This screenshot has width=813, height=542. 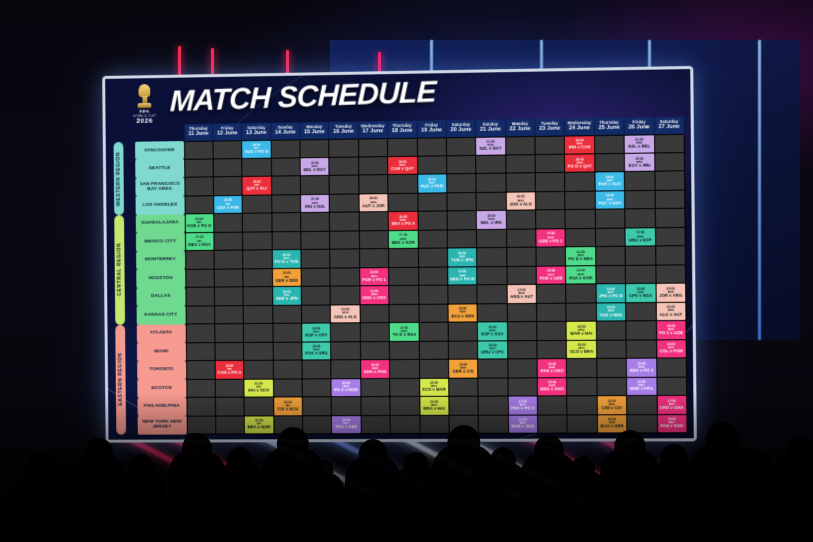 What do you see at coordinates (345, 314) in the screenshot?
I see `match-card: 21:00 M19 ARG v ALG` at bounding box center [345, 314].